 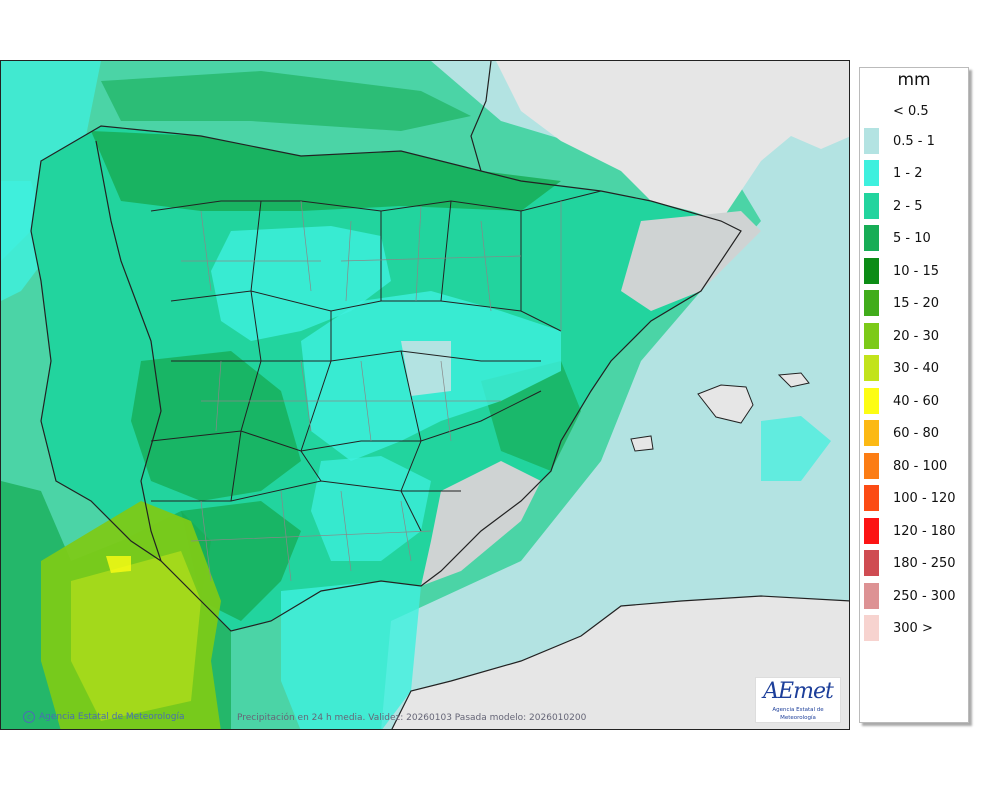 What do you see at coordinates (426, 368) in the screenshot?
I see `very-low-precip` at bounding box center [426, 368].